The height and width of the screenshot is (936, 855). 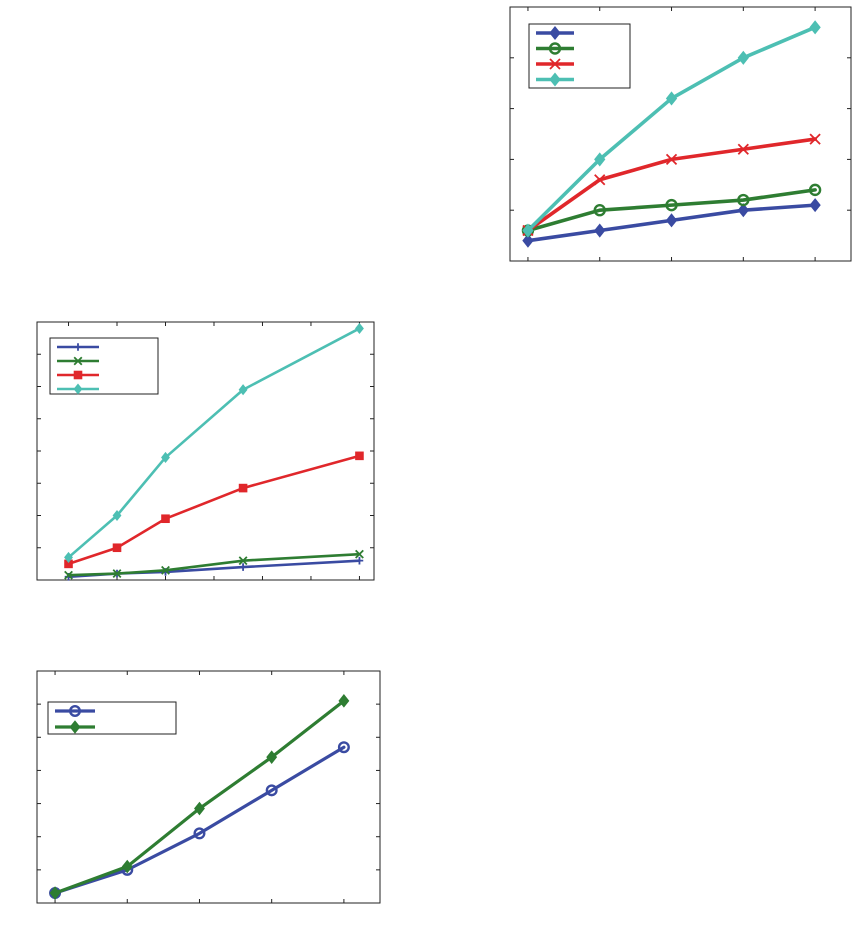 What do you see at coordinates (214, 510) in the screenshot?
I see `series-3-line` at bounding box center [214, 510].